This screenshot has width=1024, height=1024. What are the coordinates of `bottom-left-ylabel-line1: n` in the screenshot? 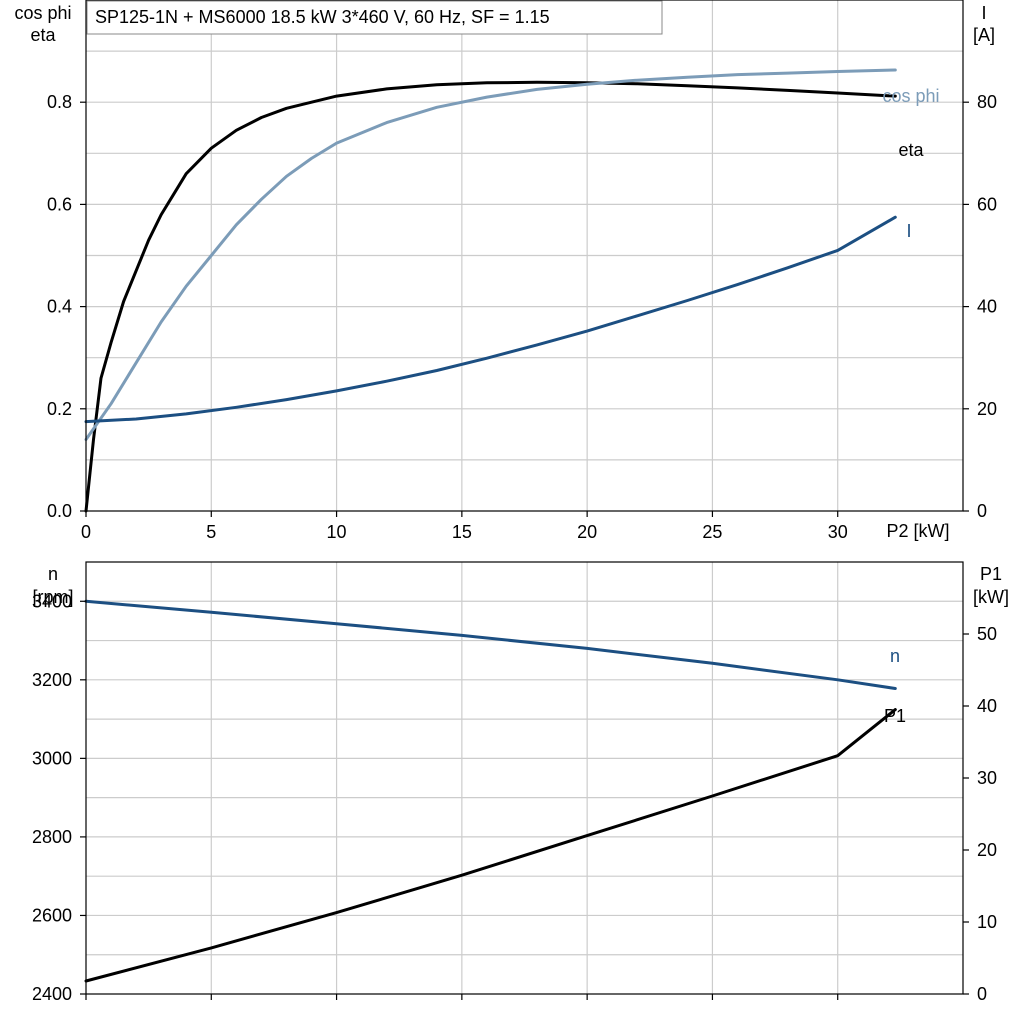 It's located at (53, 574).